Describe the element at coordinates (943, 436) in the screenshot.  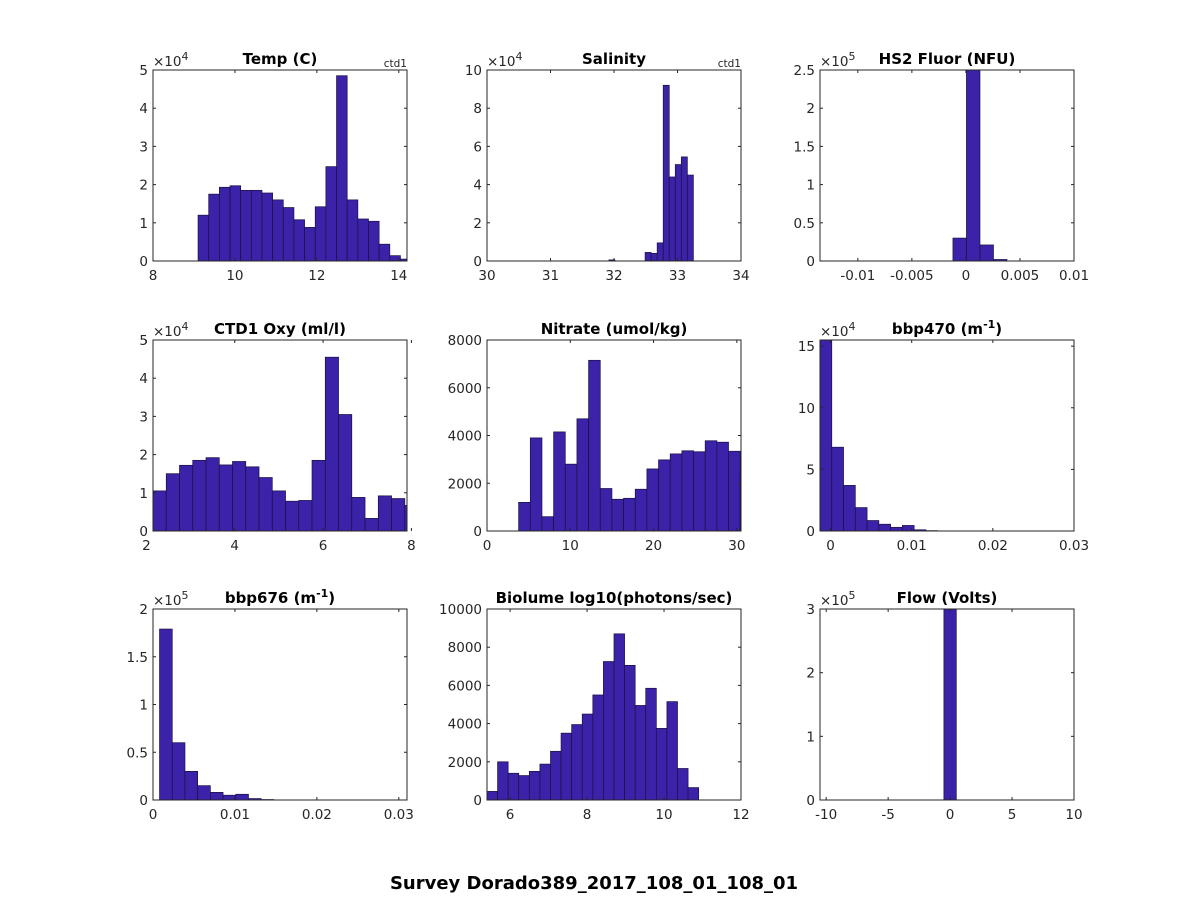
I see `subplot-6: 0 0.01 0.02 0.03 0 5 10 15 ×104 bbp470 (m-1)` at that location.